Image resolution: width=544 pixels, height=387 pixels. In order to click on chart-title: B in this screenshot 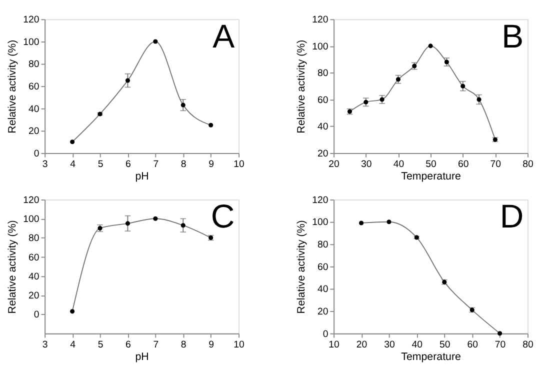, I will do `click(513, 35)`.